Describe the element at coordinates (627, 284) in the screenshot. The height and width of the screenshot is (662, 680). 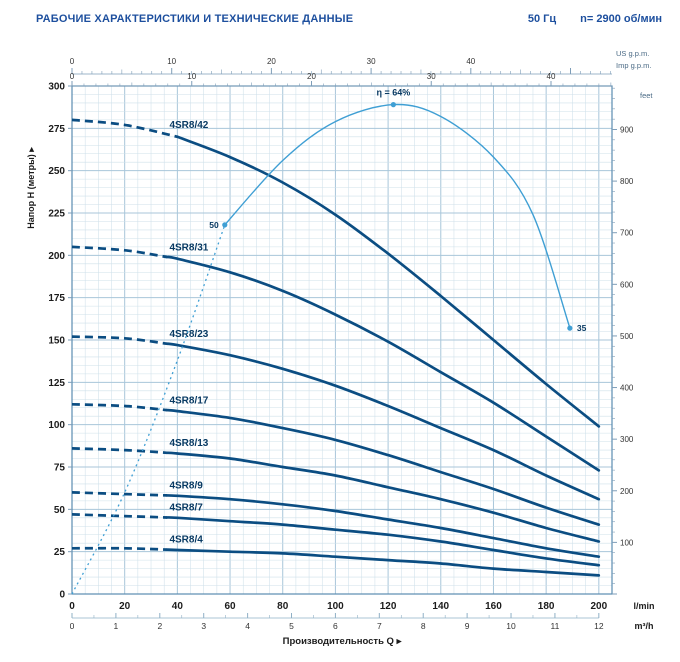
I see `svg-text: 600` at that location.